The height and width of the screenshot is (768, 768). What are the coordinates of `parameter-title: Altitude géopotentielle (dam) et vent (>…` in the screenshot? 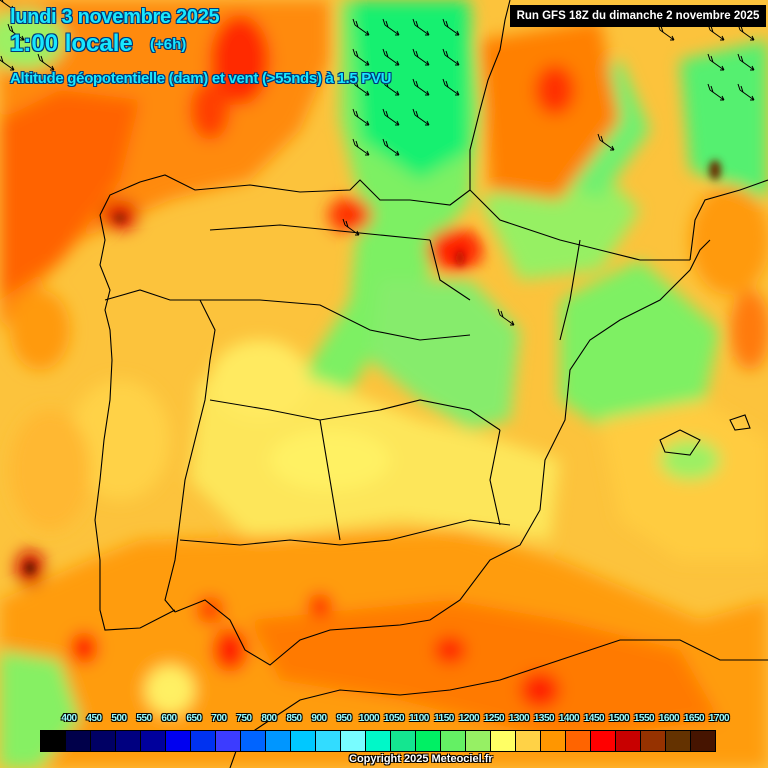 It's located at (201, 78).